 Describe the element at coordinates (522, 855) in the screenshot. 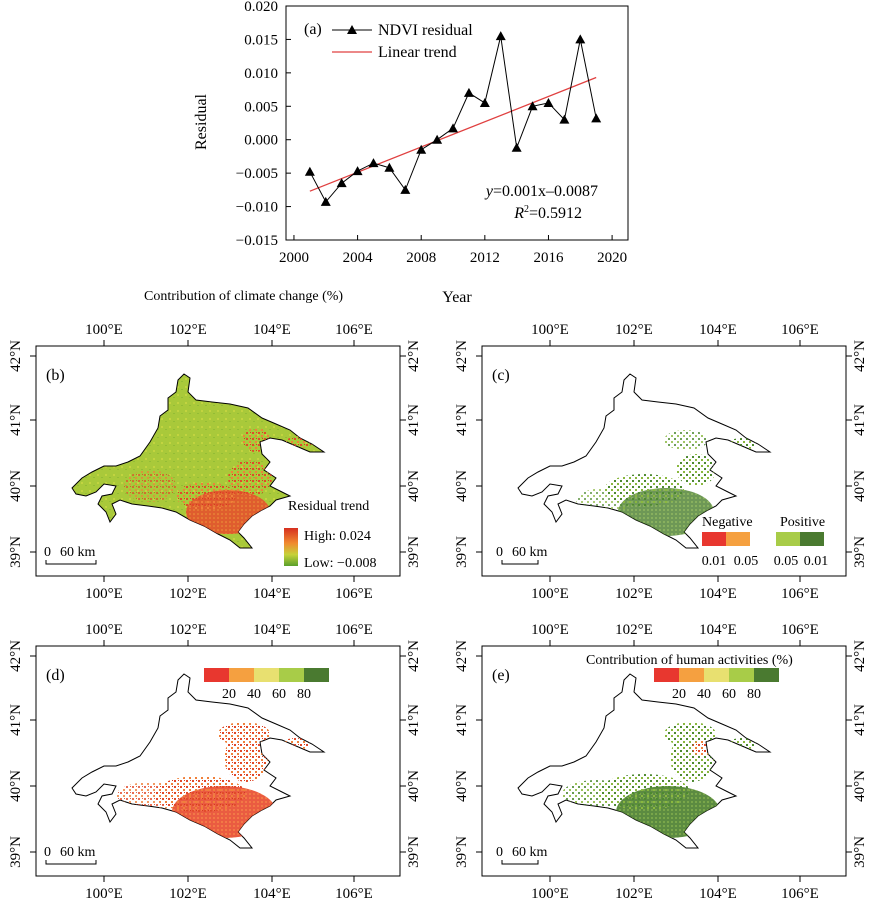

I see `scale-bar-e: 0 60 km` at that location.